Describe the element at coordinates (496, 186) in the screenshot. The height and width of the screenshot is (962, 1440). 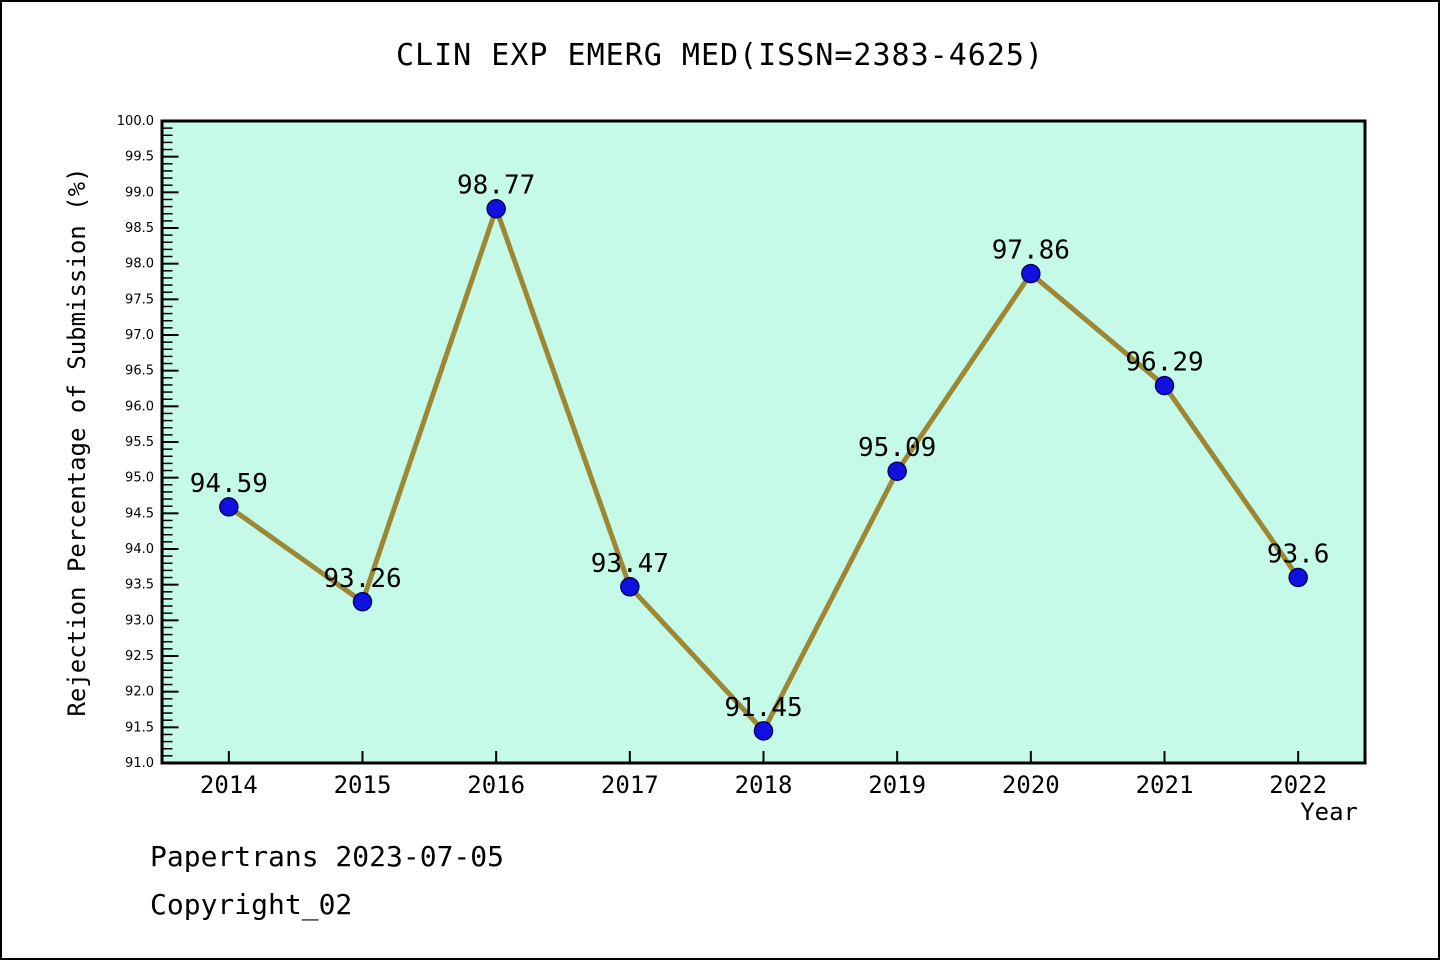
I see `data-point-label: 98.77` at that location.